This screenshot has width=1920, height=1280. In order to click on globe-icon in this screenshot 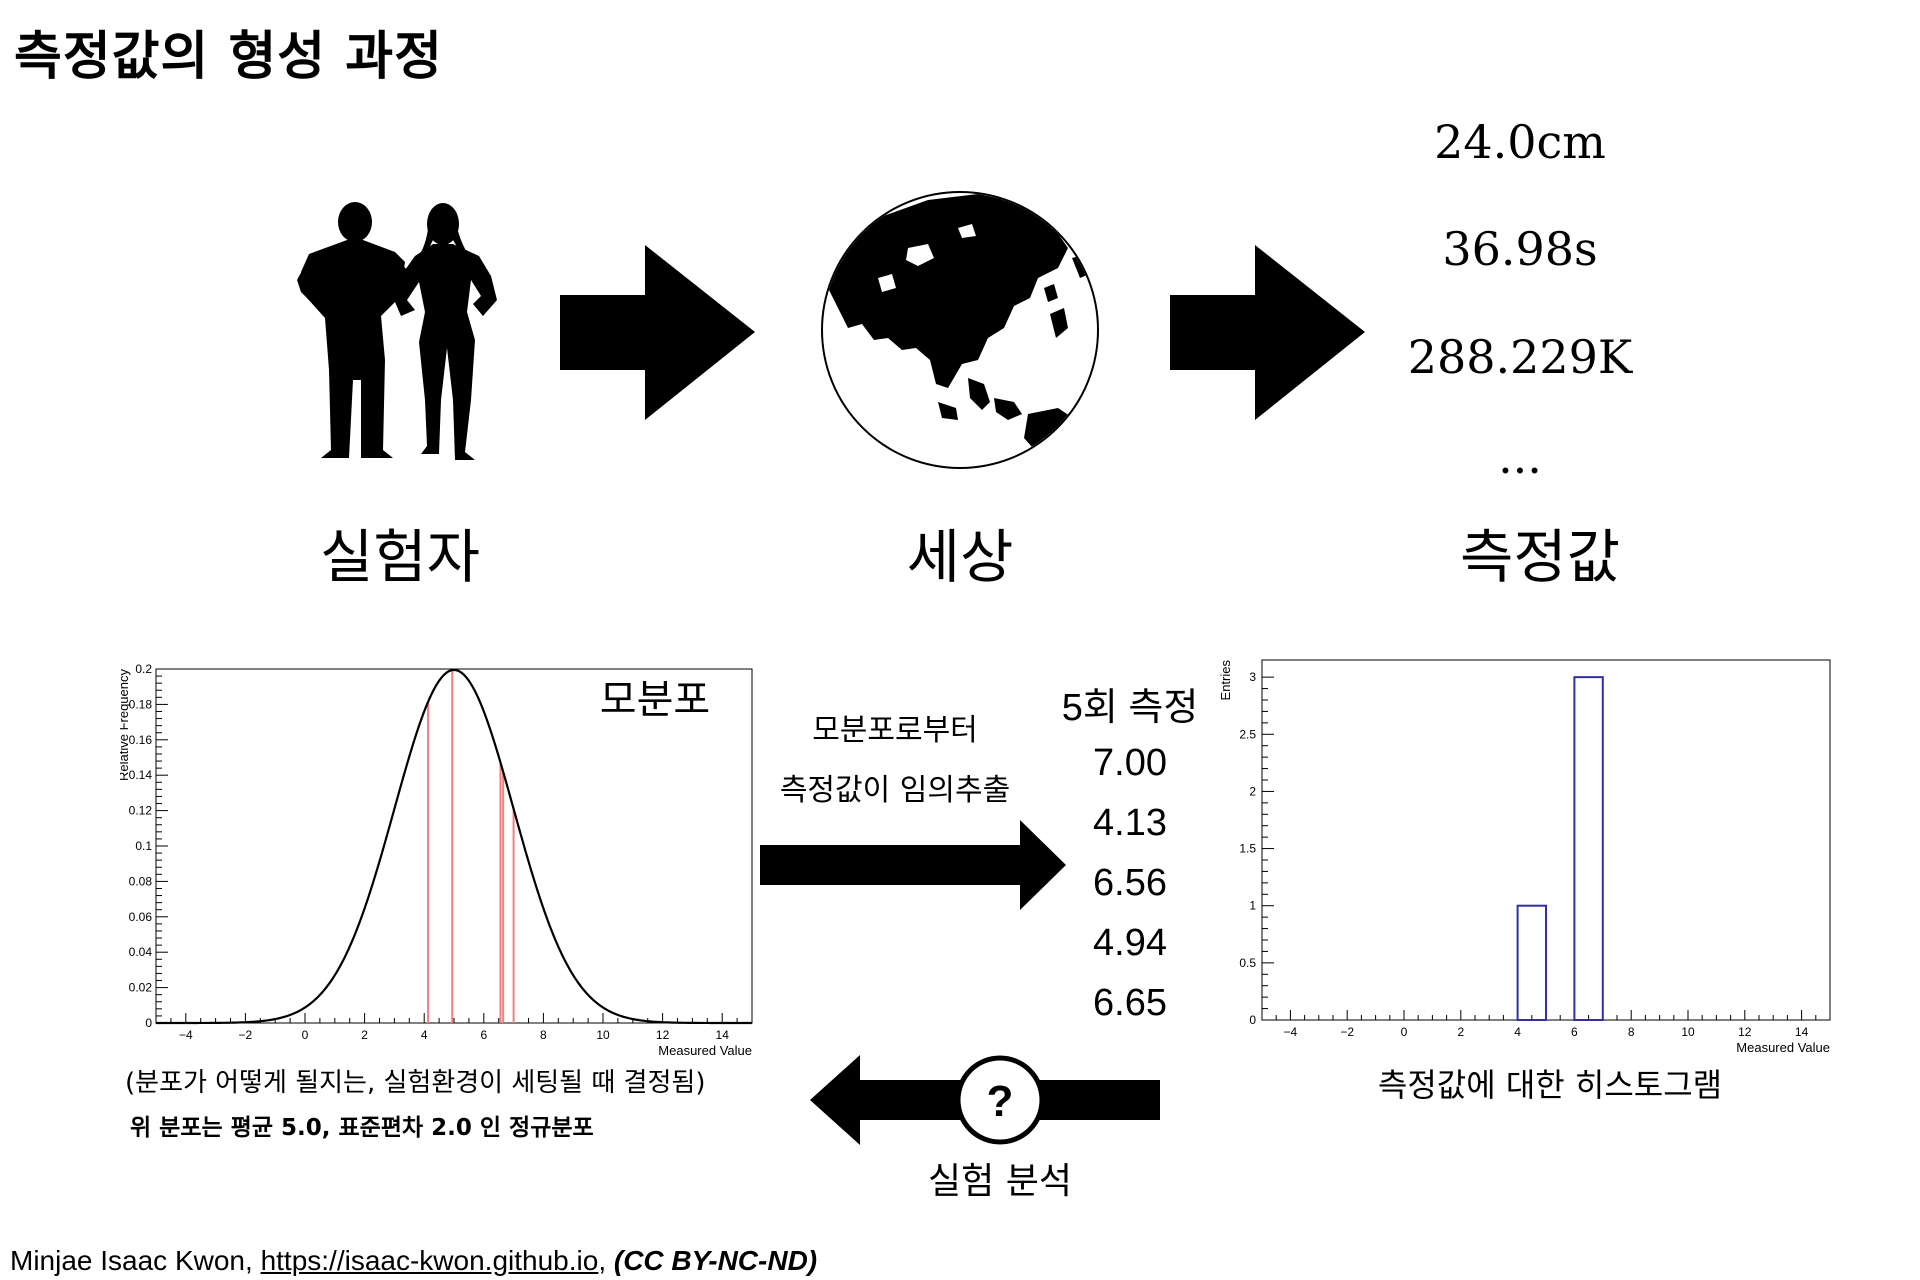, I will do `click(960, 330)`.